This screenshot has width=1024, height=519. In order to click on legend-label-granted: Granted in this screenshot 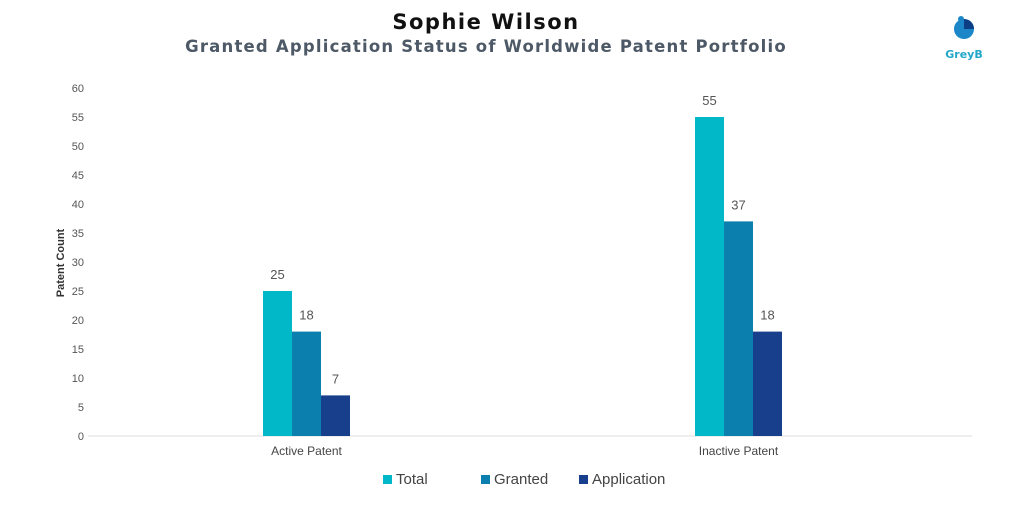, I will do `click(521, 479)`.